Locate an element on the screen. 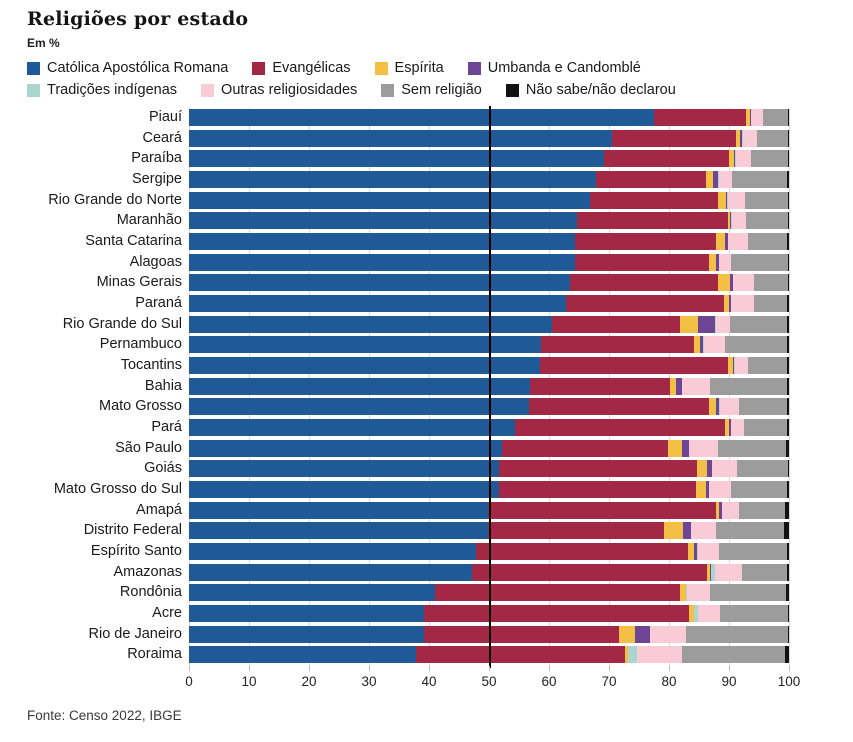 This screenshot has height=742, width=853. legend-label: Umbanda e Candomblé is located at coordinates (564, 68).